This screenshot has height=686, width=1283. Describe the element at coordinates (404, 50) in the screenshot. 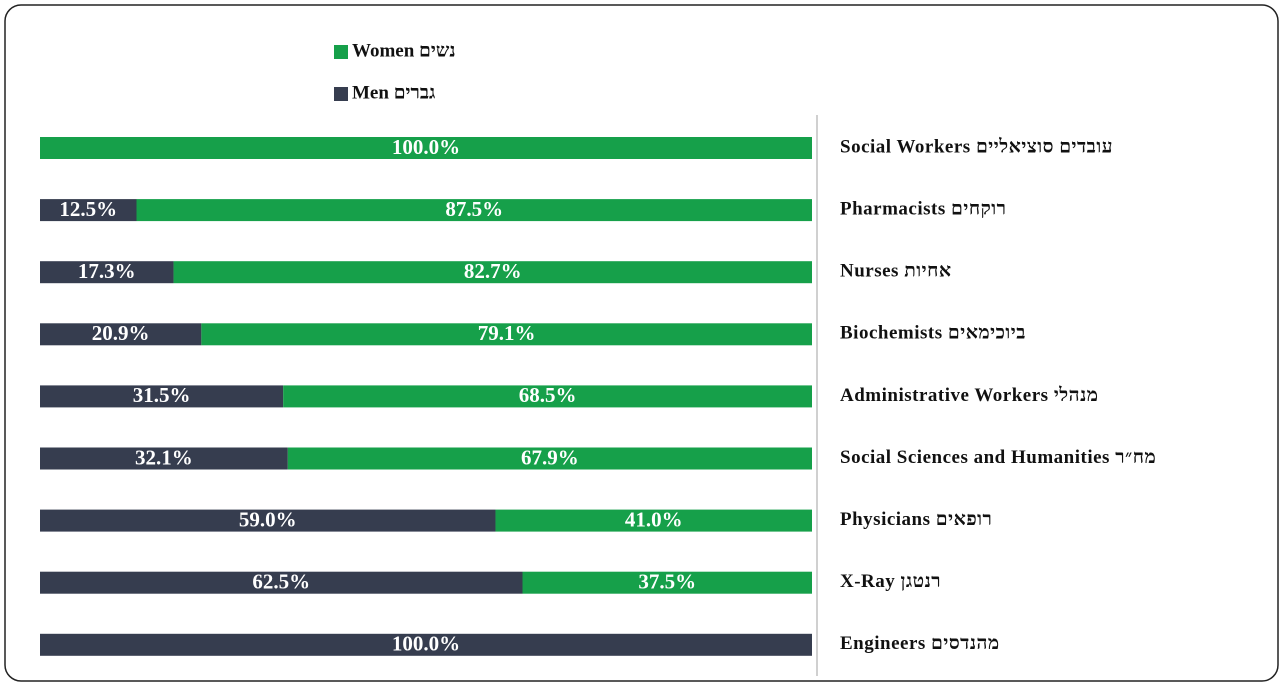

I see `legend-label: Women נשים` at that location.